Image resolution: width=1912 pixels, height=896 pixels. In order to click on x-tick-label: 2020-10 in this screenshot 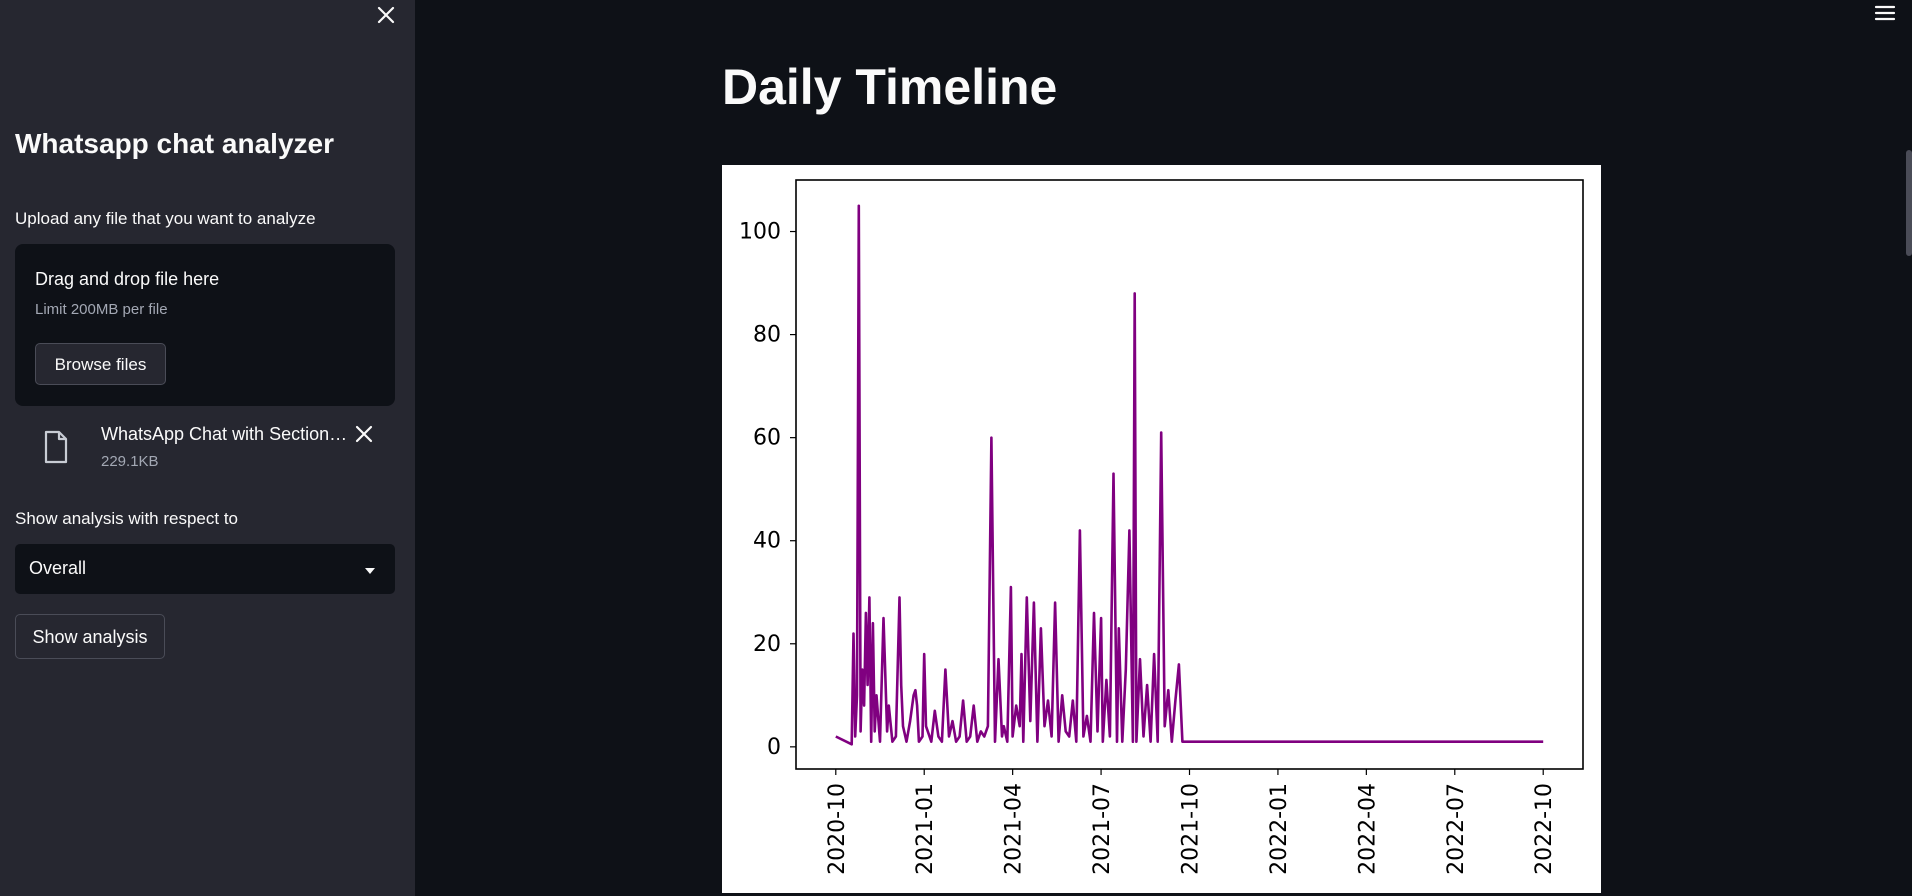, I will do `click(837, 829)`.